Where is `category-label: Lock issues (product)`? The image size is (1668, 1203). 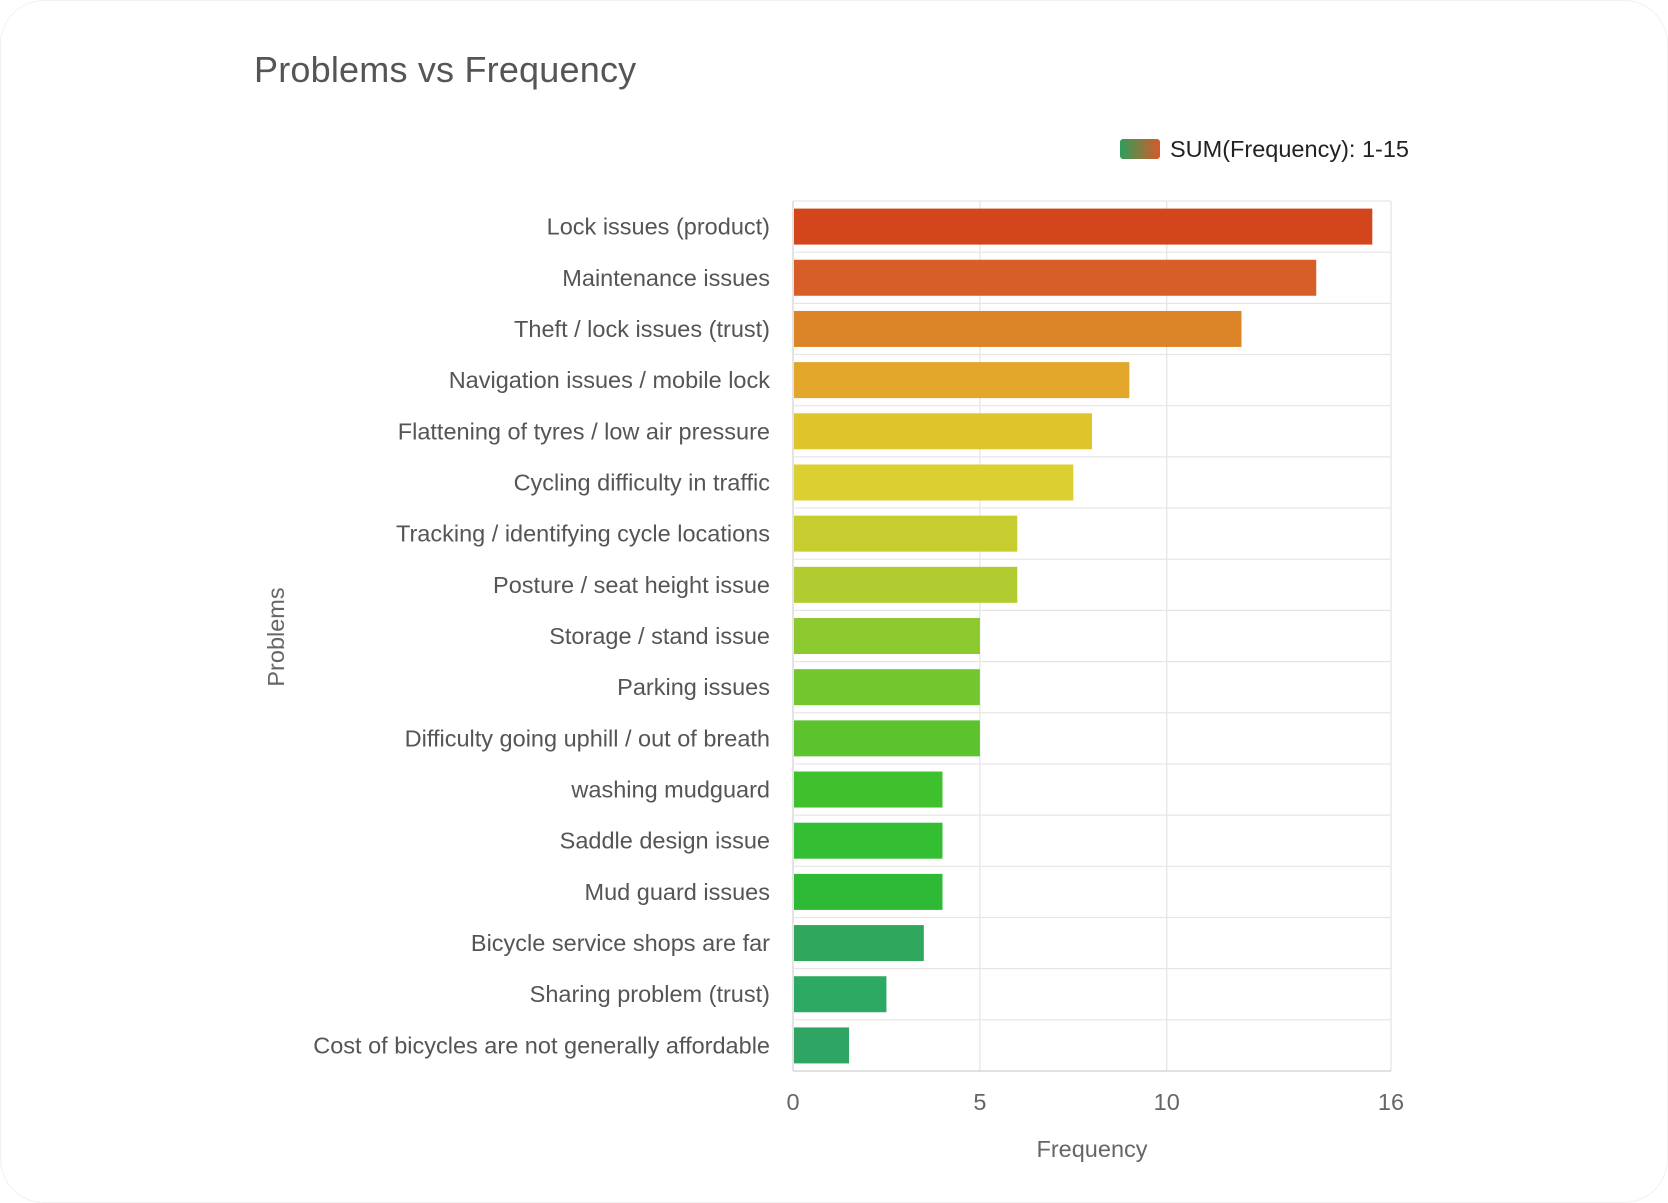 category-label: Lock issues (product) is located at coordinates (658, 227).